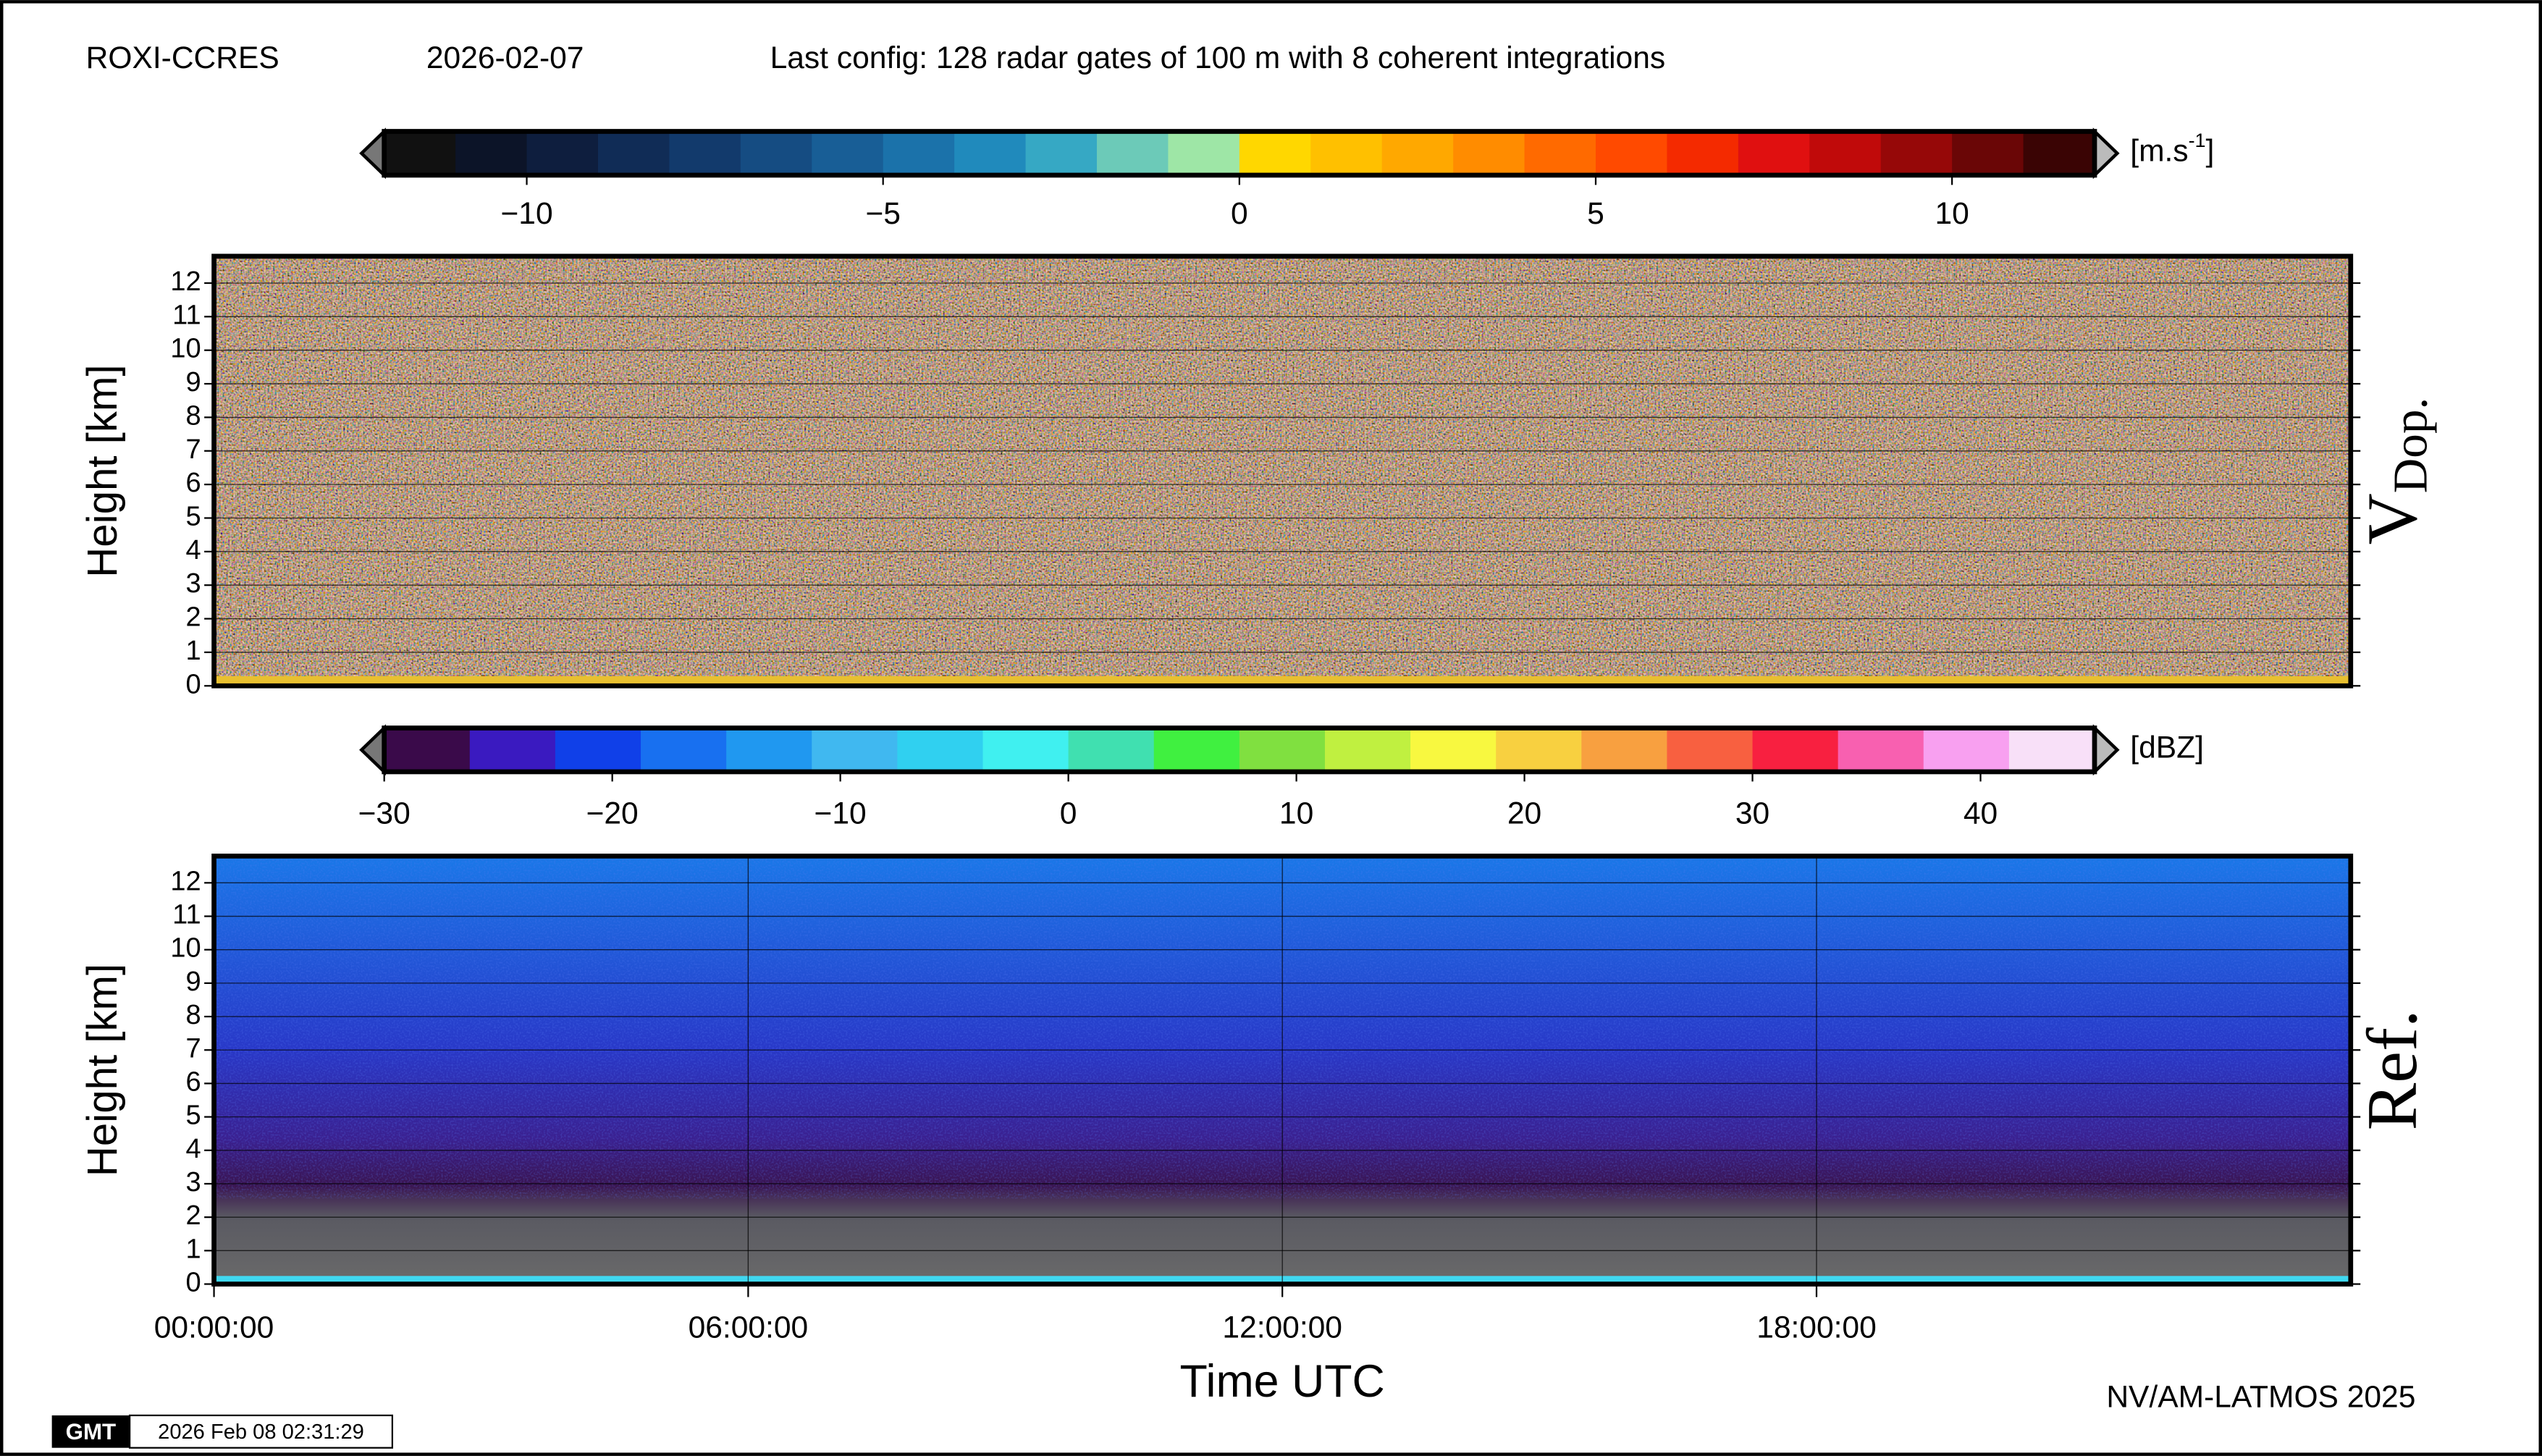  I want to click on y-tick-label: 9, so click(193, 982).